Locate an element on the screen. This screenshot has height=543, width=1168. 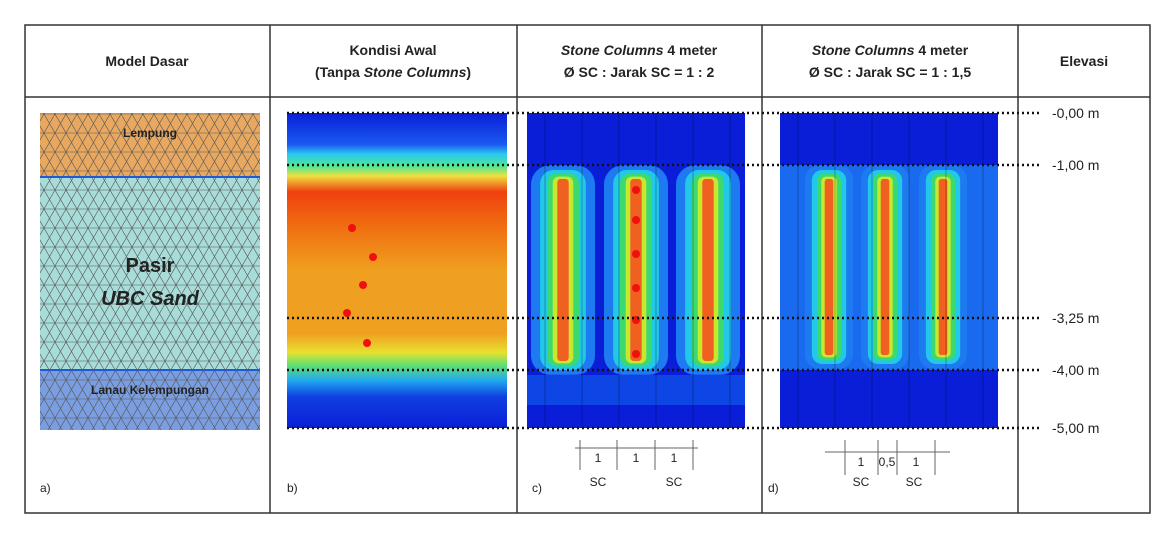
header-text: Ø SC : Jarak SC = 1 : 2 is located at coordinates (639, 72).